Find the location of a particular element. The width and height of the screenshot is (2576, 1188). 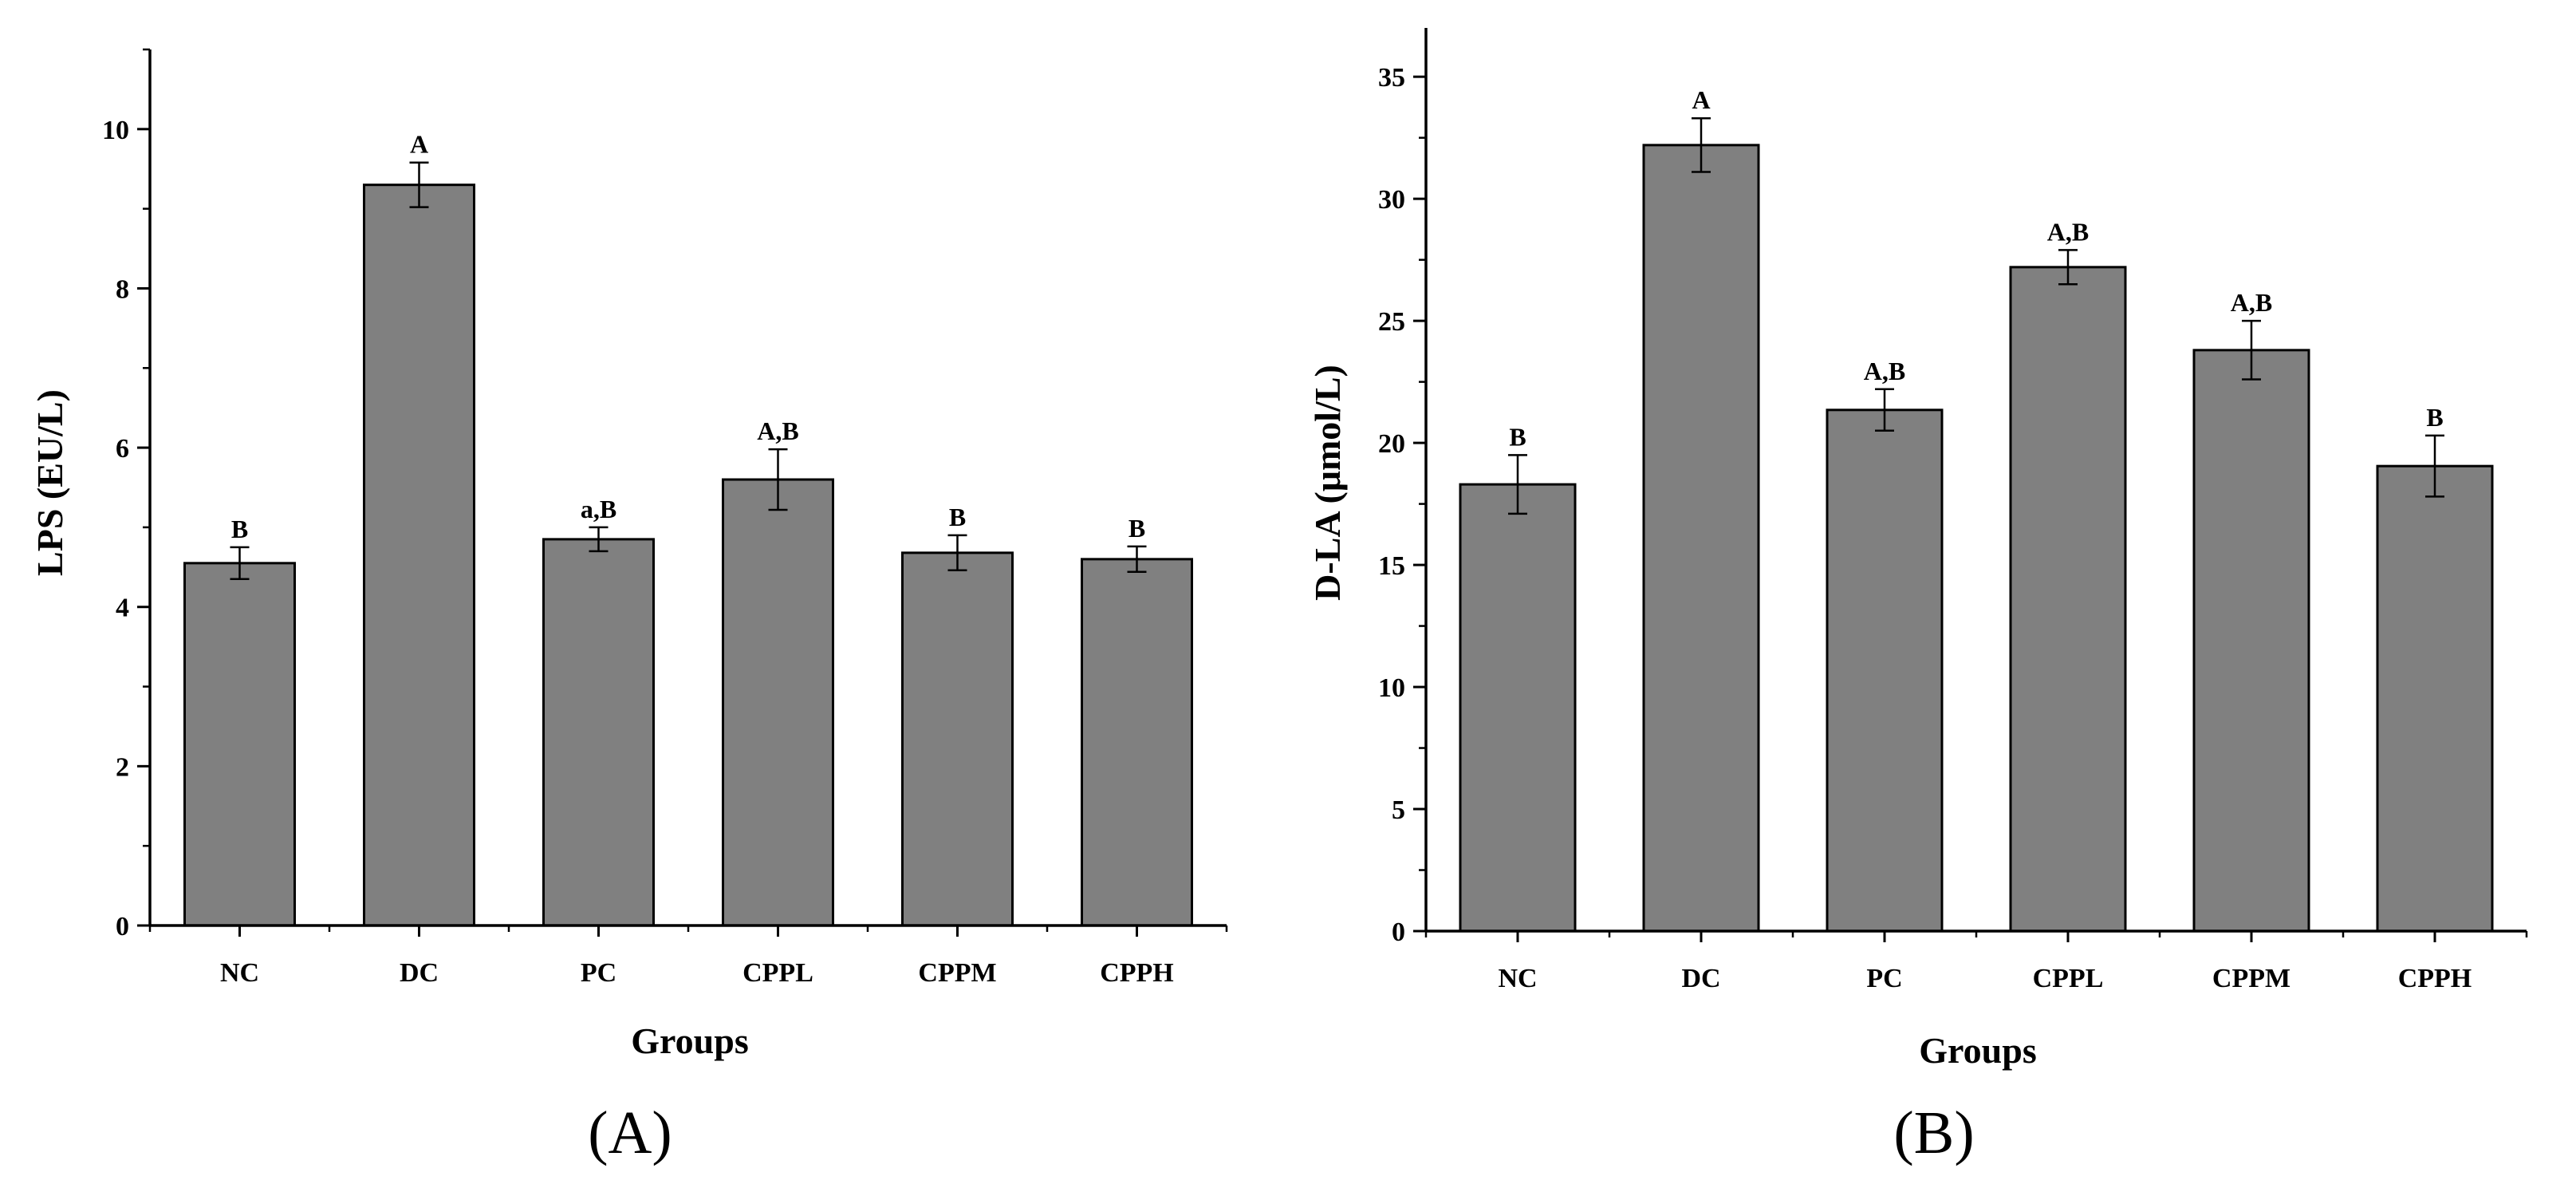

y-tick-label: 2 is located at coordinates (122, 767).